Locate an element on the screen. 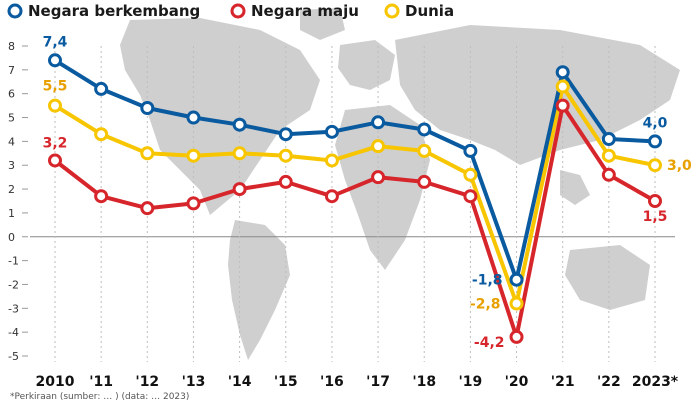 This screenshot has width=700, height=400. legend: Negara berkembang Negara maju Dunia is located at coordinates (230, 11).